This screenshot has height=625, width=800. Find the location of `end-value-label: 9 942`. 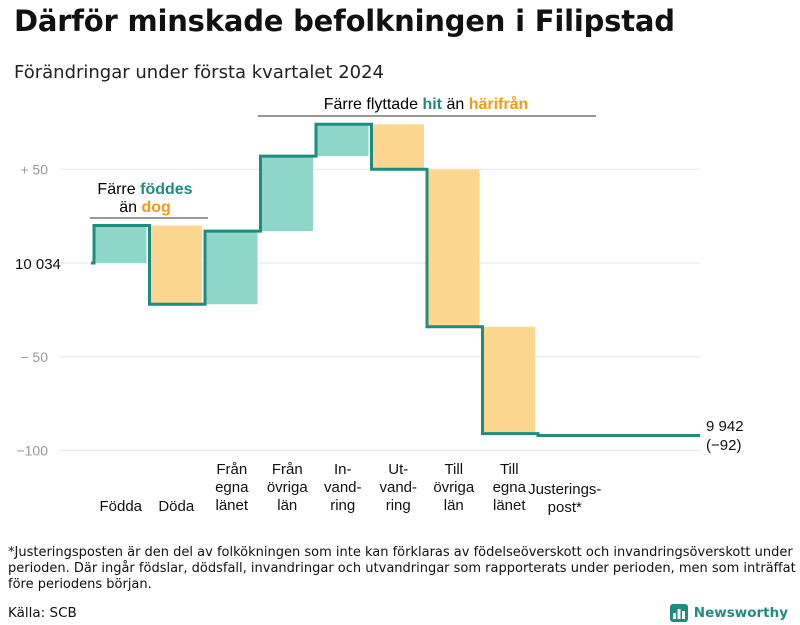

end-value-label: 9 942 is located at coordinates (725, 426).